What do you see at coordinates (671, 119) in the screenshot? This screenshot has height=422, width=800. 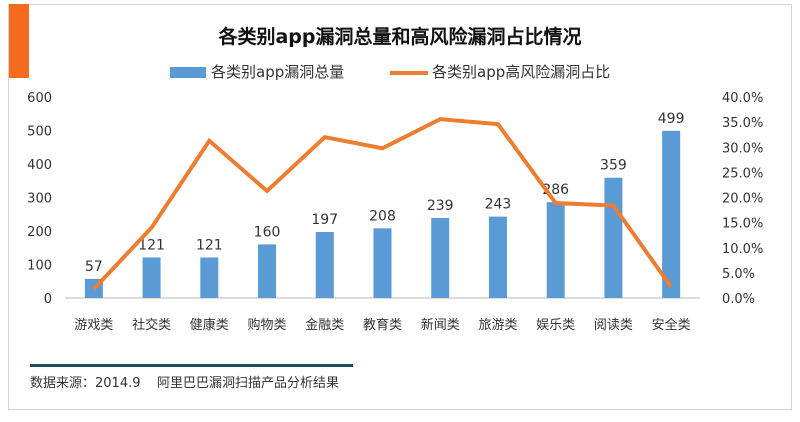 I see `data-label: 499` at bounding box center [671, 119].